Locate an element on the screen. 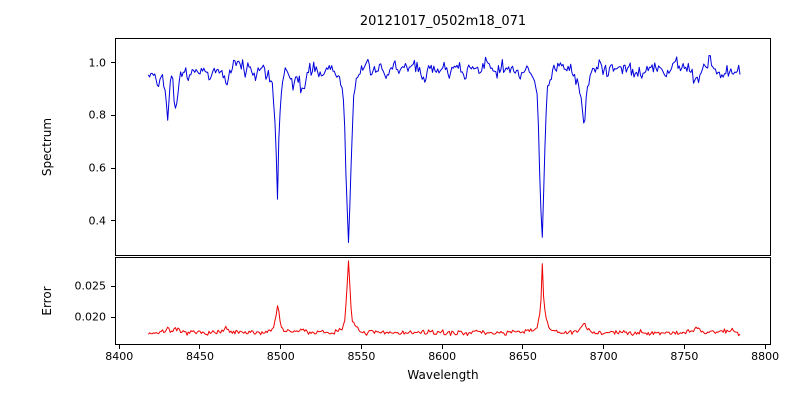  spectrum-y-tick-label: 1.0 is located at coordinates (97, 63).